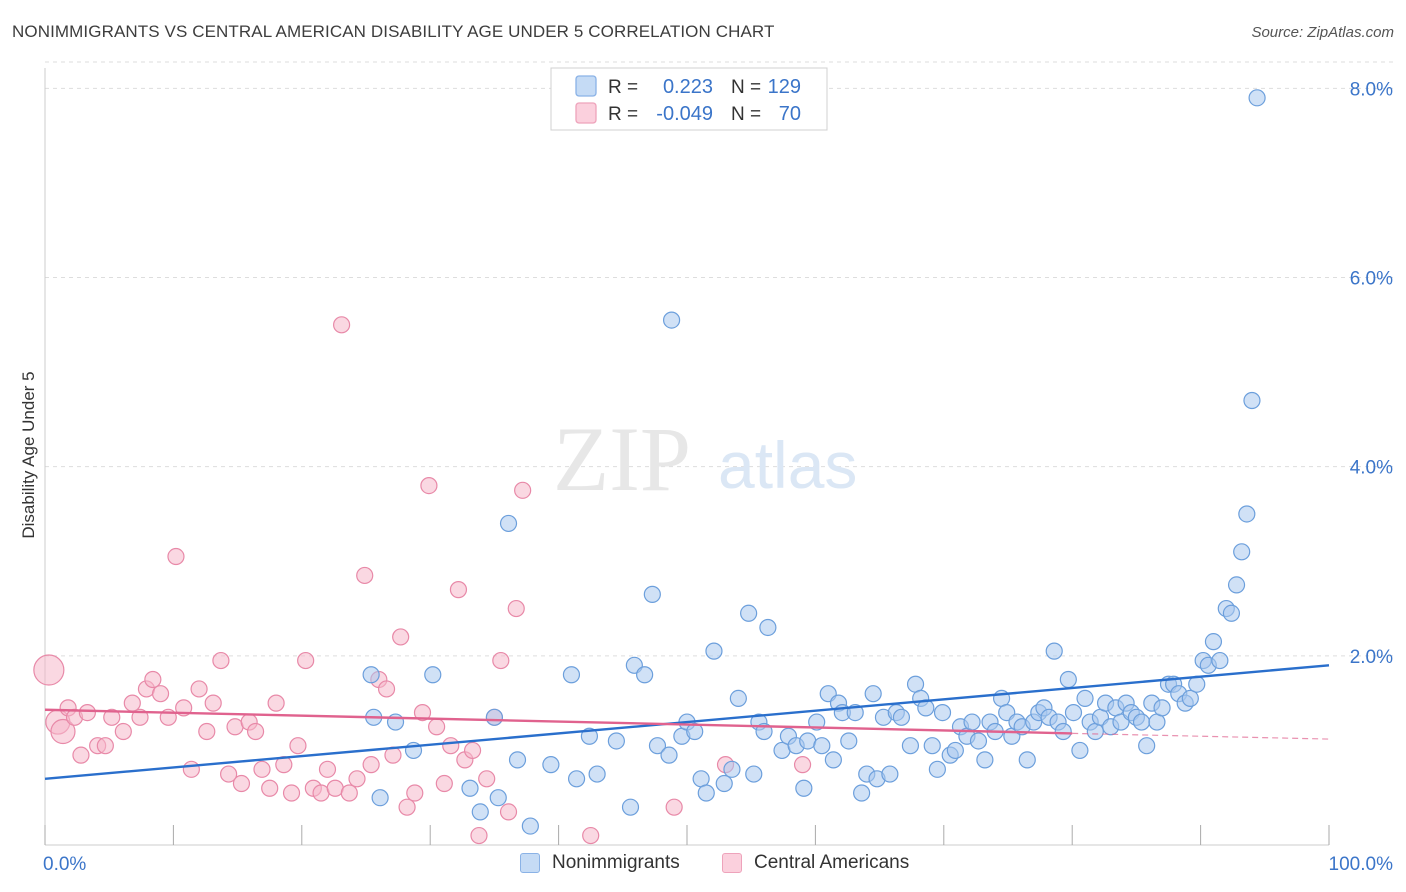 The height and width of the screenshot is (892, 1406). What do you see at coordinates (1371, 468) in the screenshot?
I see `y-tick-label: 4.0%` at bounding box center [1371, 468].